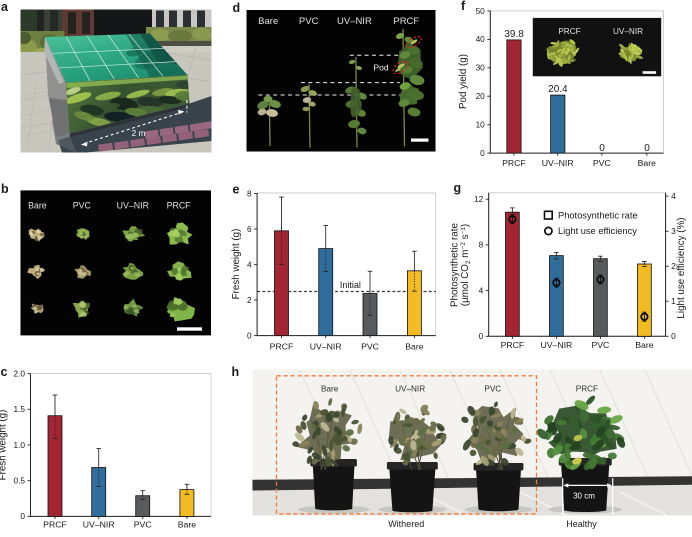  I want to click on svg-text: 2 m, so click(139, 133).